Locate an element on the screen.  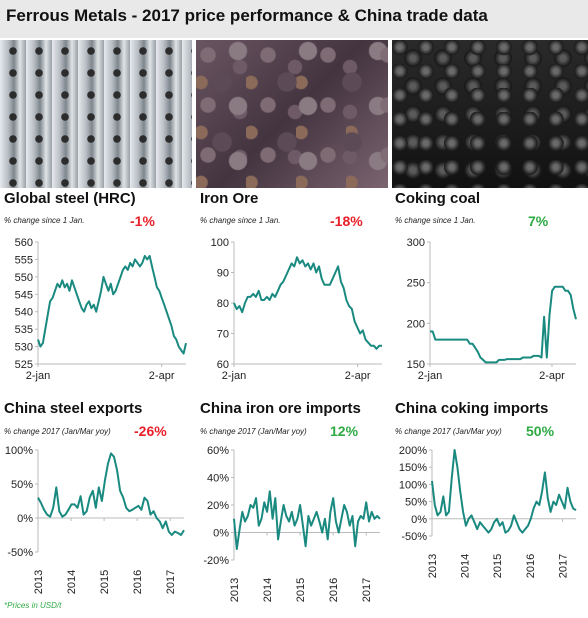
panel-subtitle-iron-ore-imports: % change 2017 (Jan/Mar yoy) is located at coordinates (253, 431).